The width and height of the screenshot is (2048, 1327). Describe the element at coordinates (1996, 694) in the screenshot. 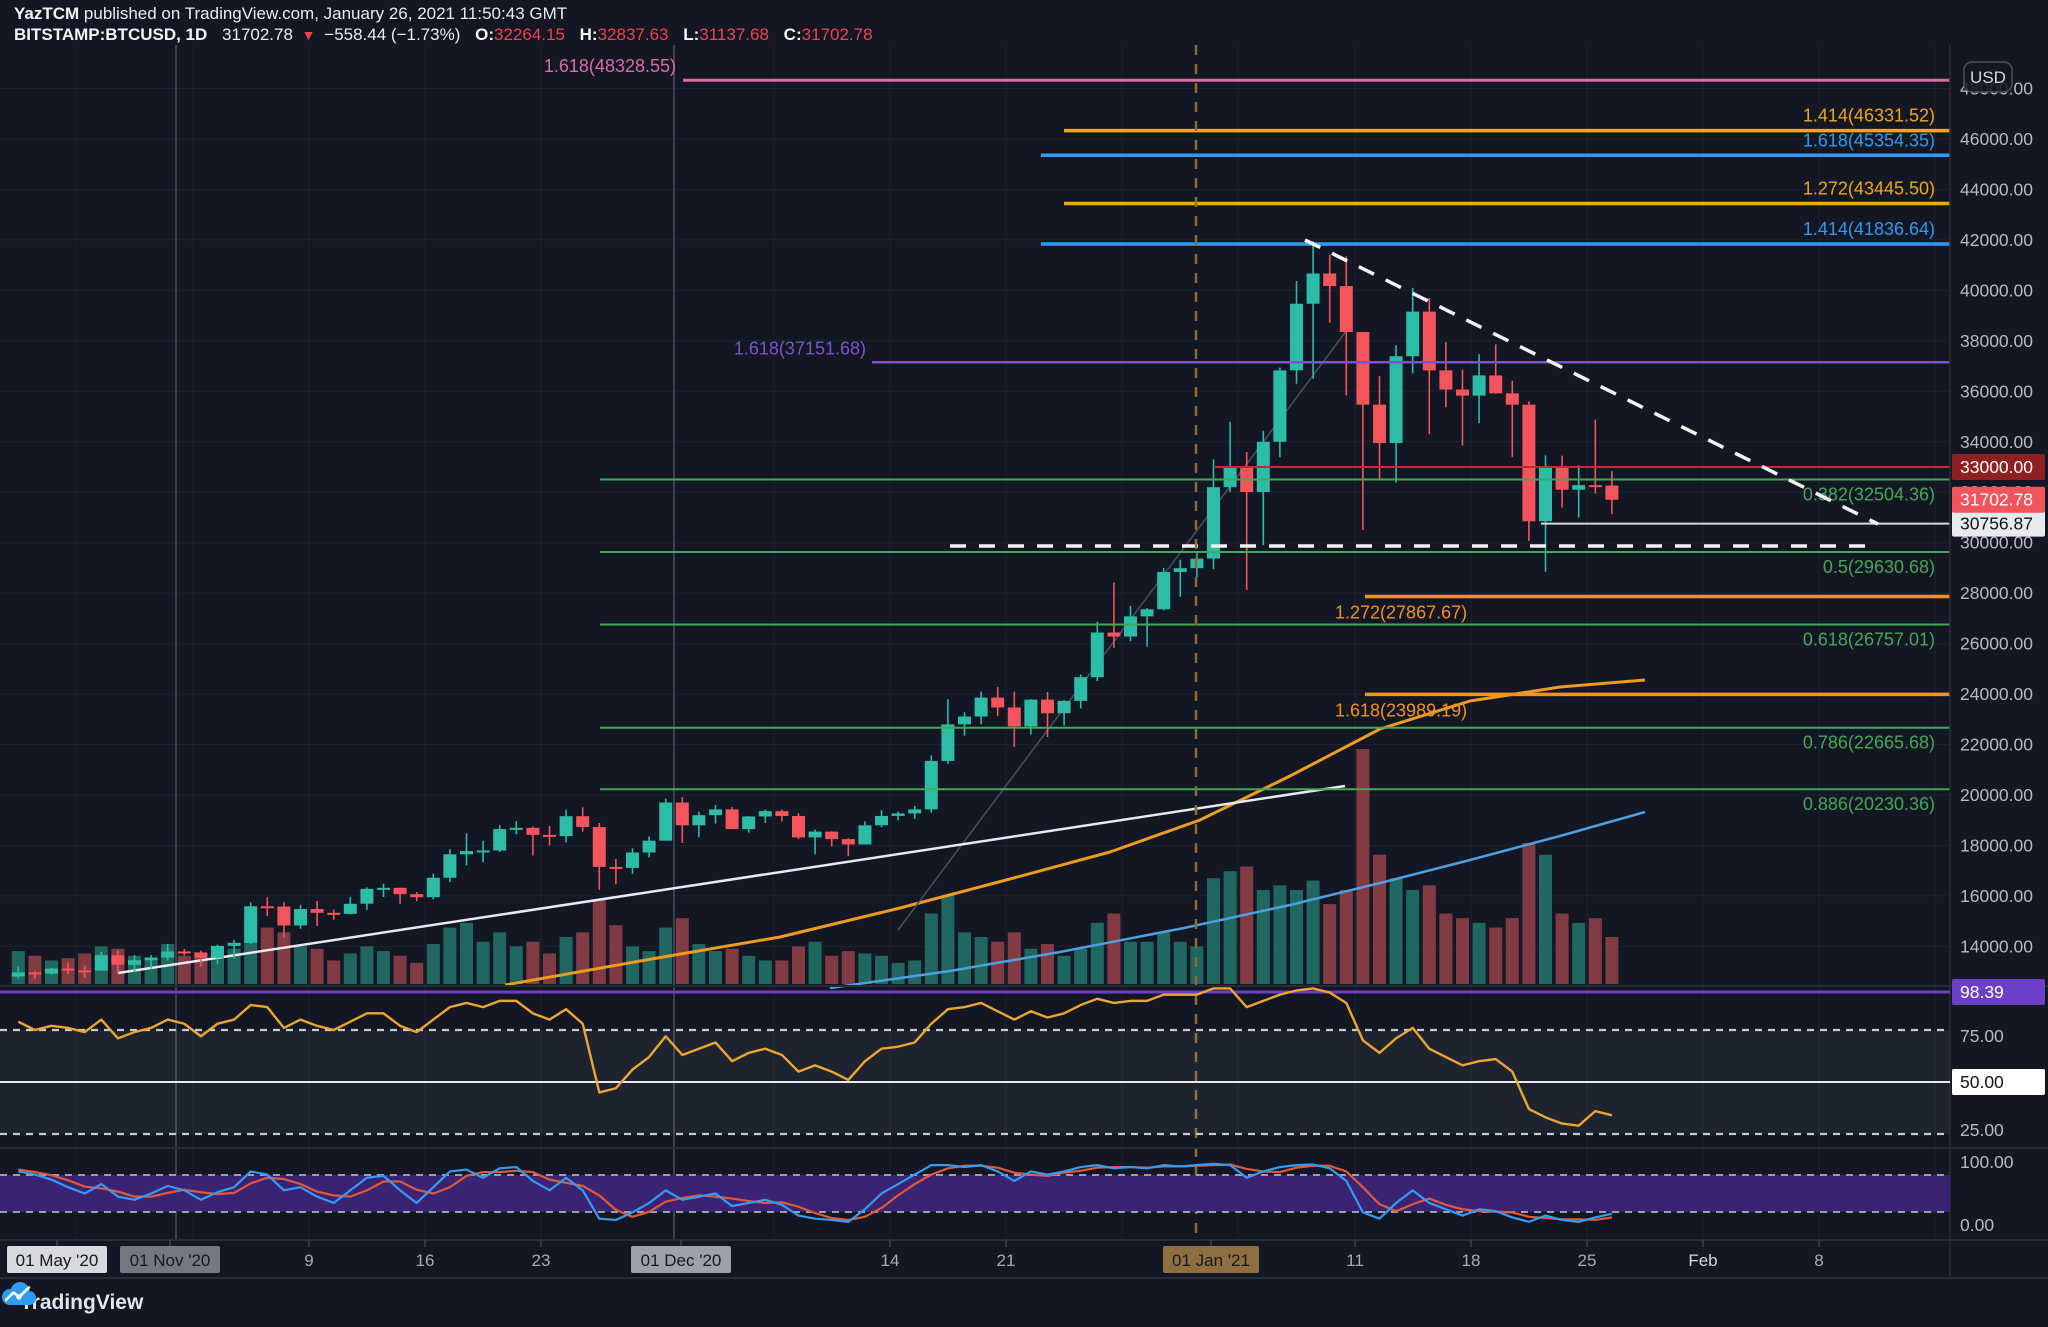

I see `svg-text: 24000.00` at that location.